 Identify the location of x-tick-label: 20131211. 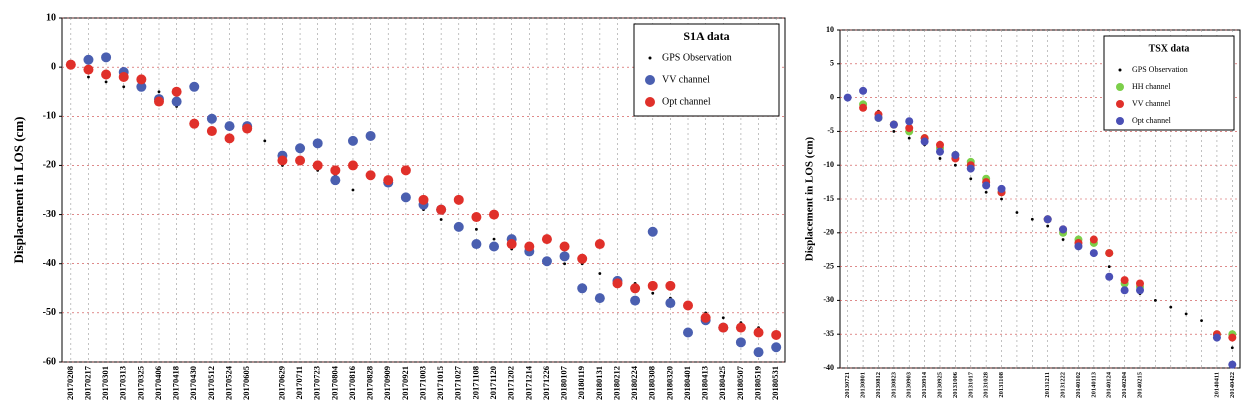
(1047, 385).